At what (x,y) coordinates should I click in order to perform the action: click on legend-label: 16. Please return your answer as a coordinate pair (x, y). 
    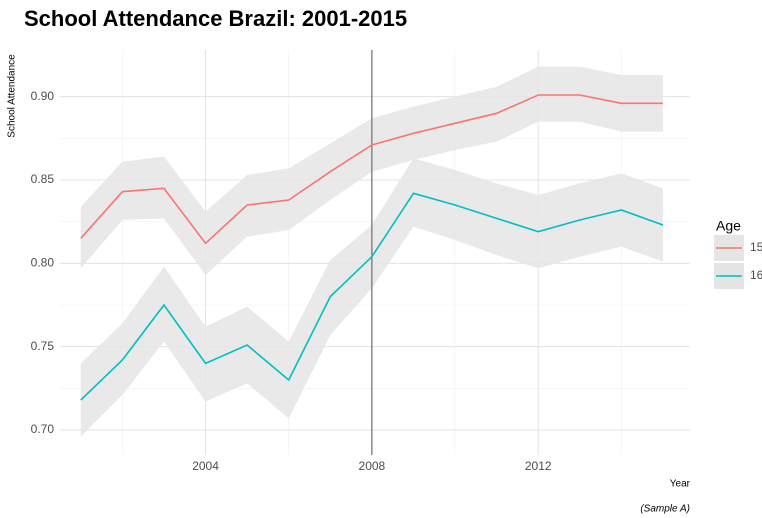
    Looking at the image, I should click on (756, 275).